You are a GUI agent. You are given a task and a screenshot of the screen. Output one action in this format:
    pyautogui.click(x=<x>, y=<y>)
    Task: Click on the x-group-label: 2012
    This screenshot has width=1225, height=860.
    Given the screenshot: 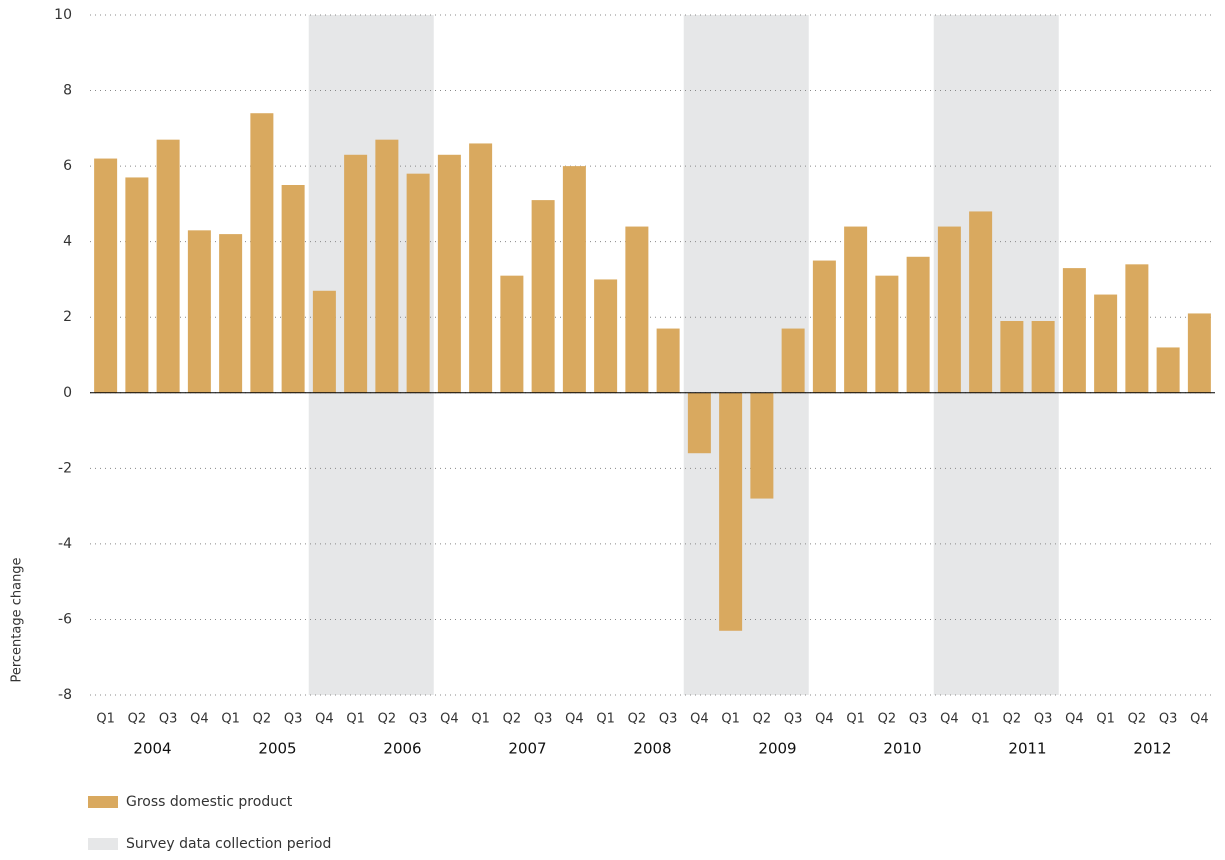 What is the action you would take?
    pyautogui.click(x=1152, y=749)
    